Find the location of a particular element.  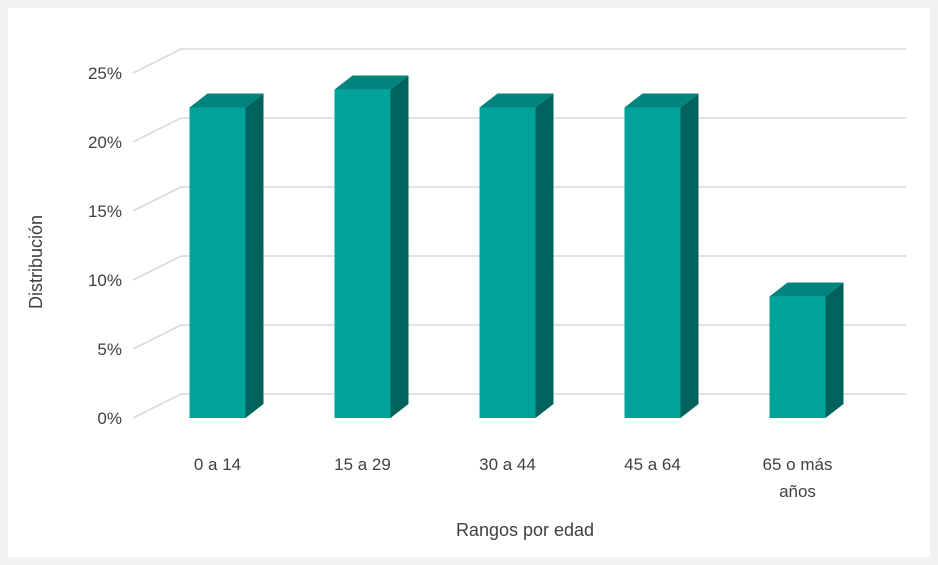

x-axis-title: Rangos por edad is located at coordinates (525, 530).